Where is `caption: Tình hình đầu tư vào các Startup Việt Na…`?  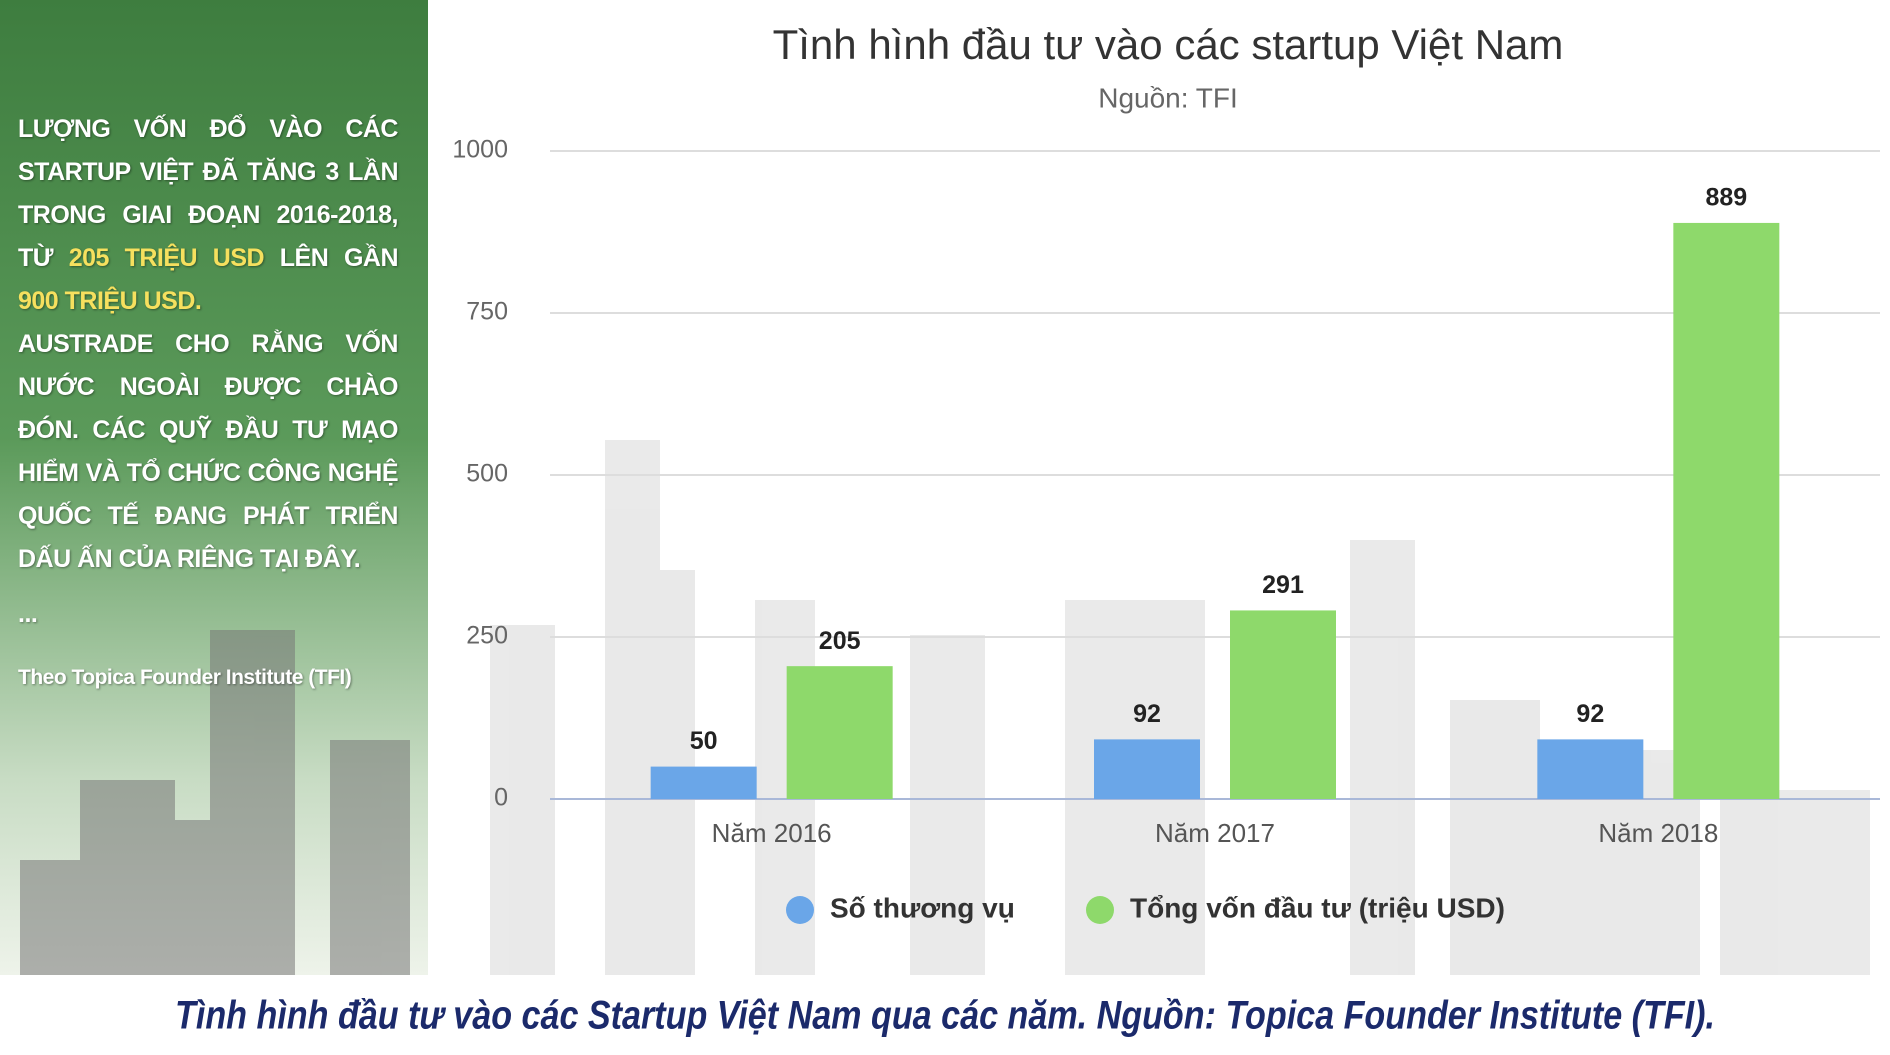 caption: Tình hình đầu tư vào các Startup Việt Na… is located at coordinates (945, 1016).